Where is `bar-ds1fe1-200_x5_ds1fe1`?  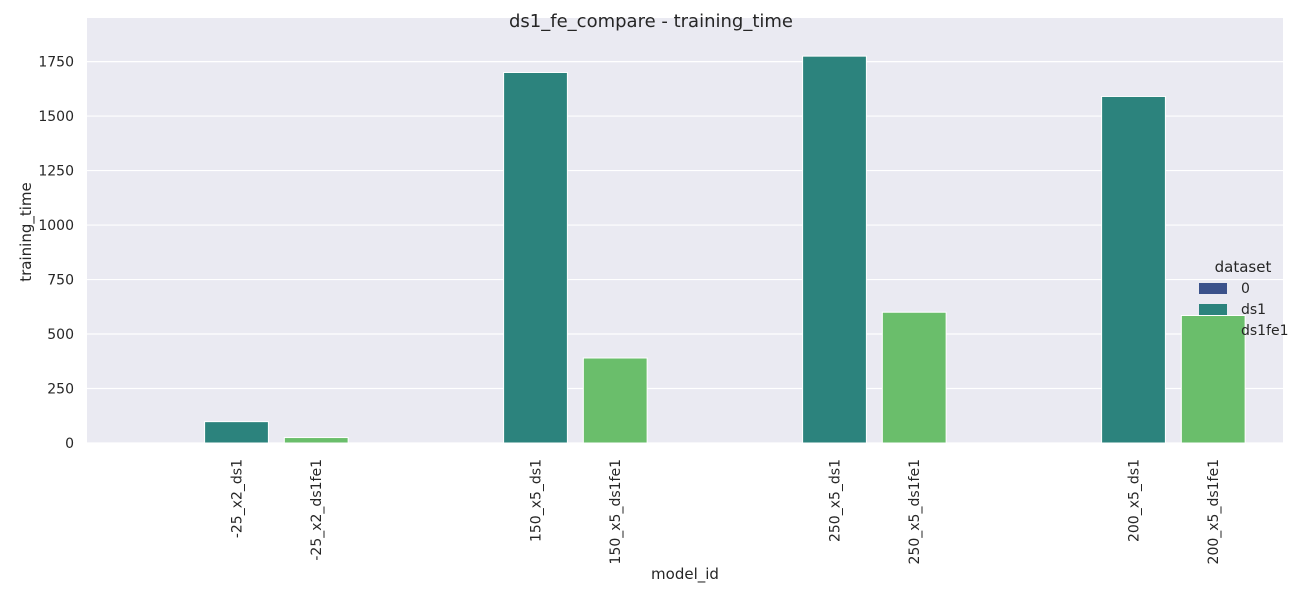
bar-ds1fe1-200_x5_ds1fe1 is located at coordinates (1213, 379).